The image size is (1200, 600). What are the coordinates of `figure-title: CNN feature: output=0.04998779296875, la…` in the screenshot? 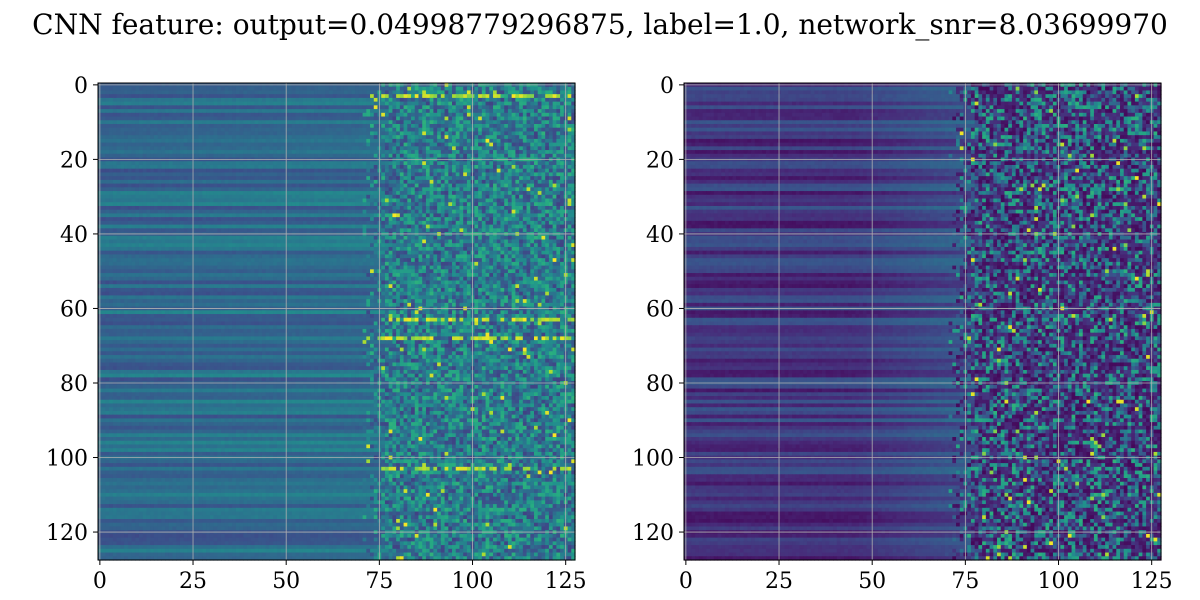 It's located at (600, 24).